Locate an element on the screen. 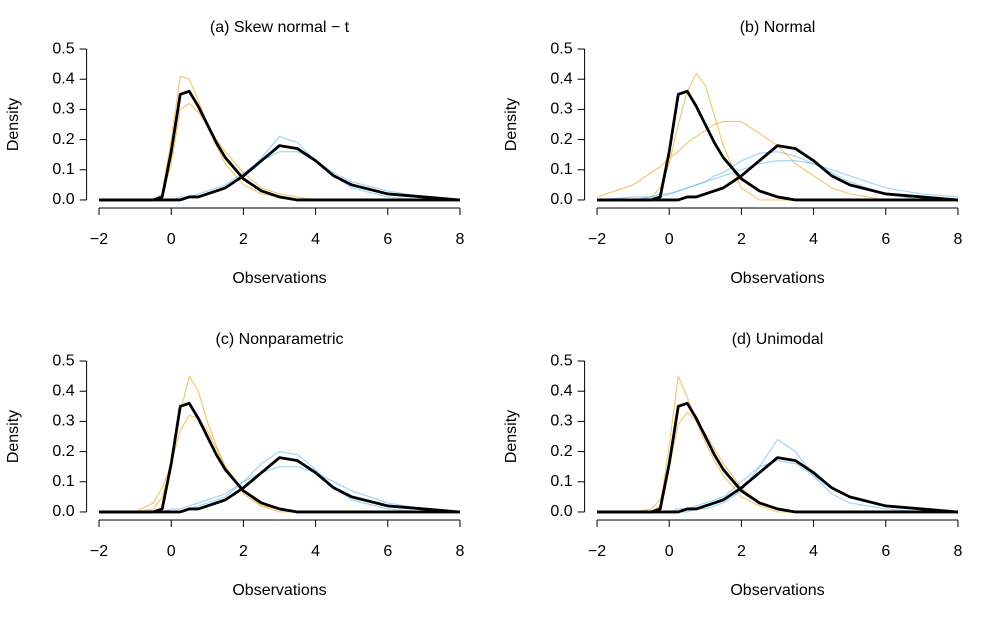 The height and width of the screenshot is (623, 997). chart-title: (b) Normal is located at coordinates (778, 27).